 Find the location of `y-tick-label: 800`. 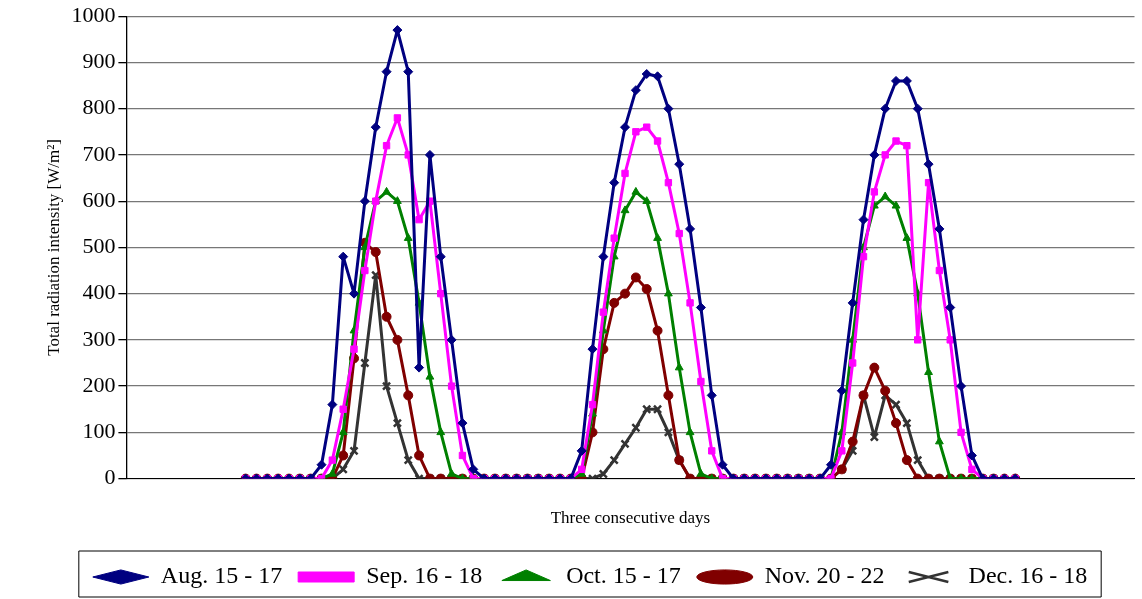

y-tick-label: 800 is located at coordinates (99, 107).